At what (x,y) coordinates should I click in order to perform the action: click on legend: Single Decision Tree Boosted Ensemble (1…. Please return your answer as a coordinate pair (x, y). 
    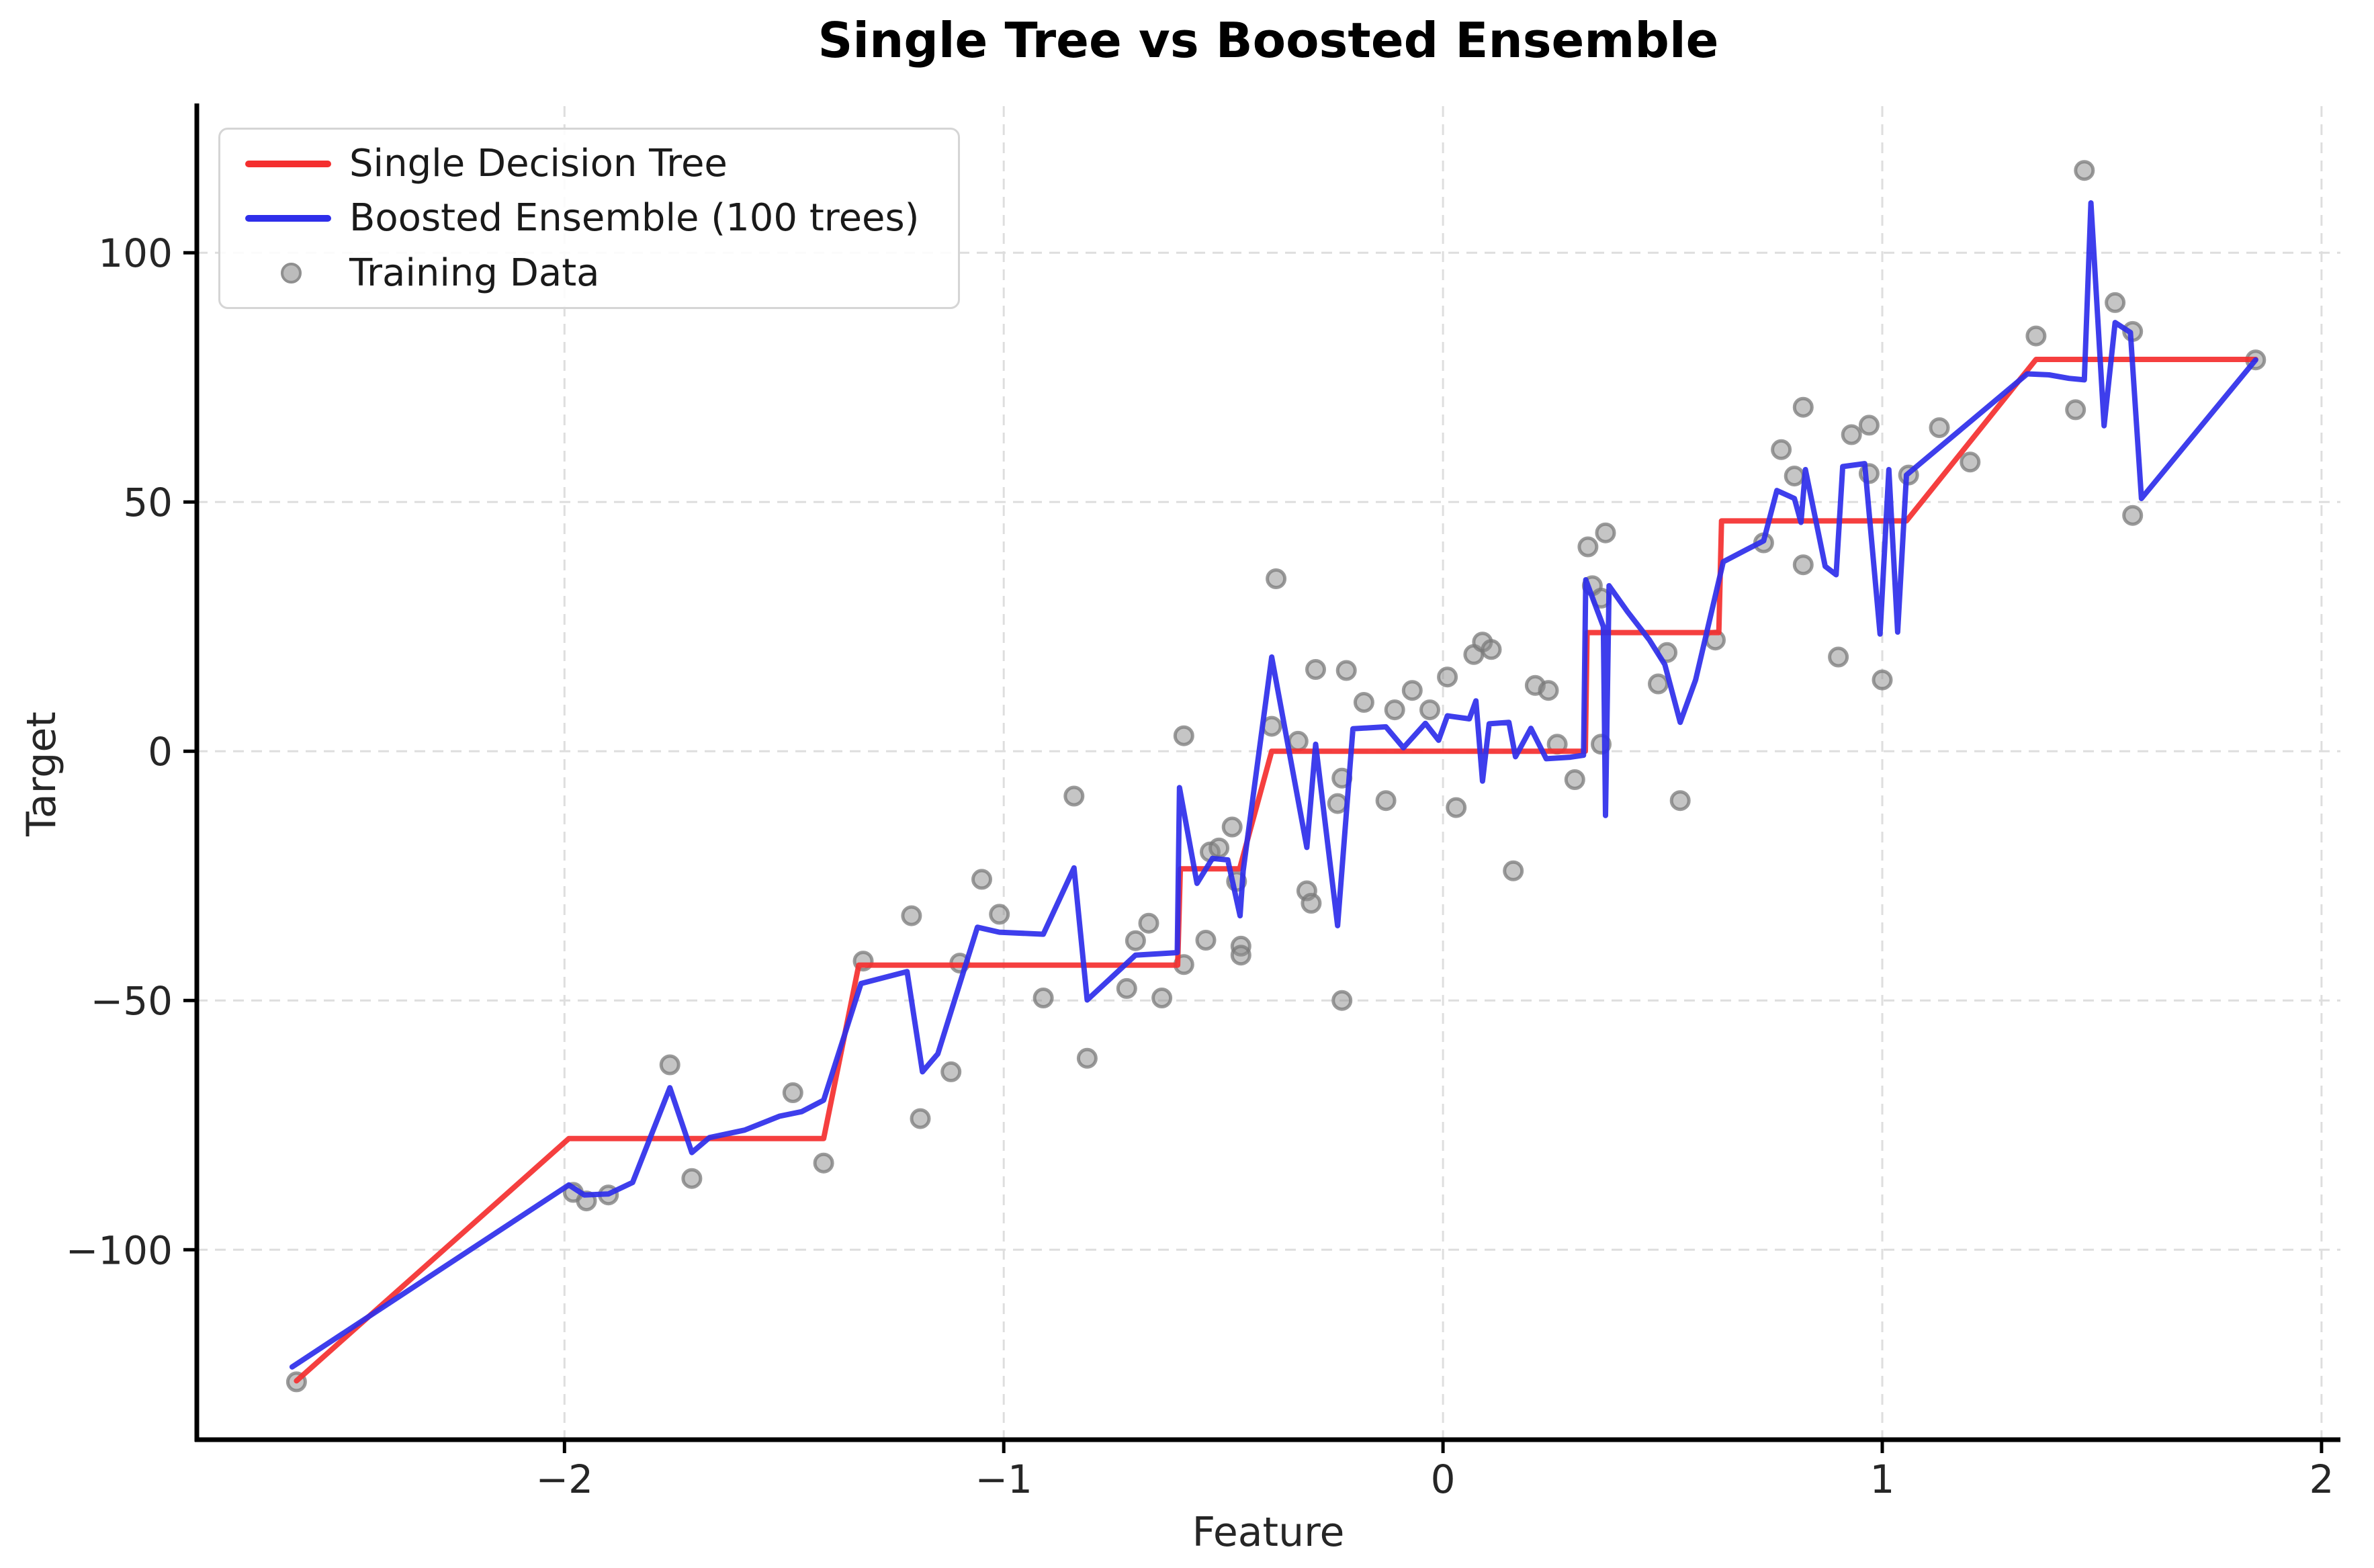
    Looking at the image, I should click on (589, 218).